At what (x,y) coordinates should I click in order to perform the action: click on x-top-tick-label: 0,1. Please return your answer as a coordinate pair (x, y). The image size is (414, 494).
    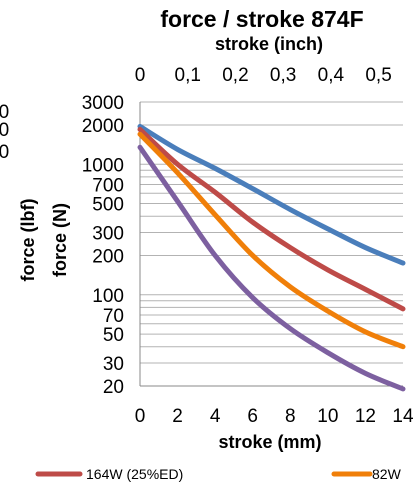
    Looking at the image, I should click on (188, 75).